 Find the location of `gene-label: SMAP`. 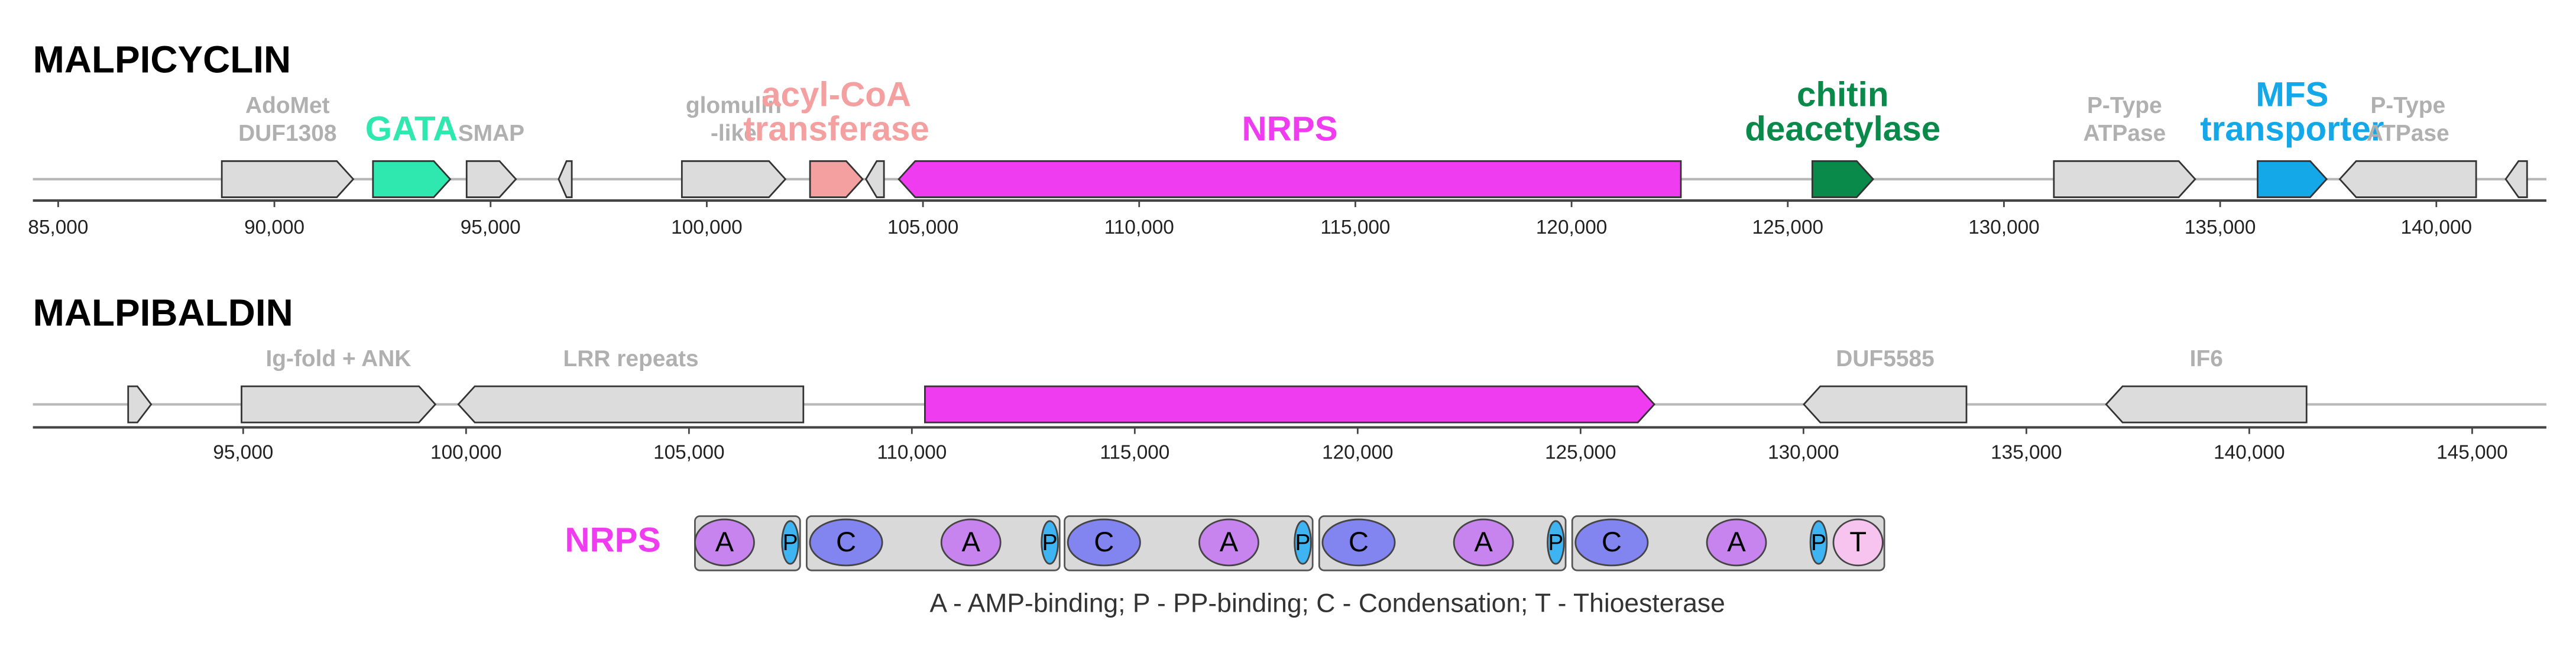

gene-label: SMAP is located at coordinates (491, 133).